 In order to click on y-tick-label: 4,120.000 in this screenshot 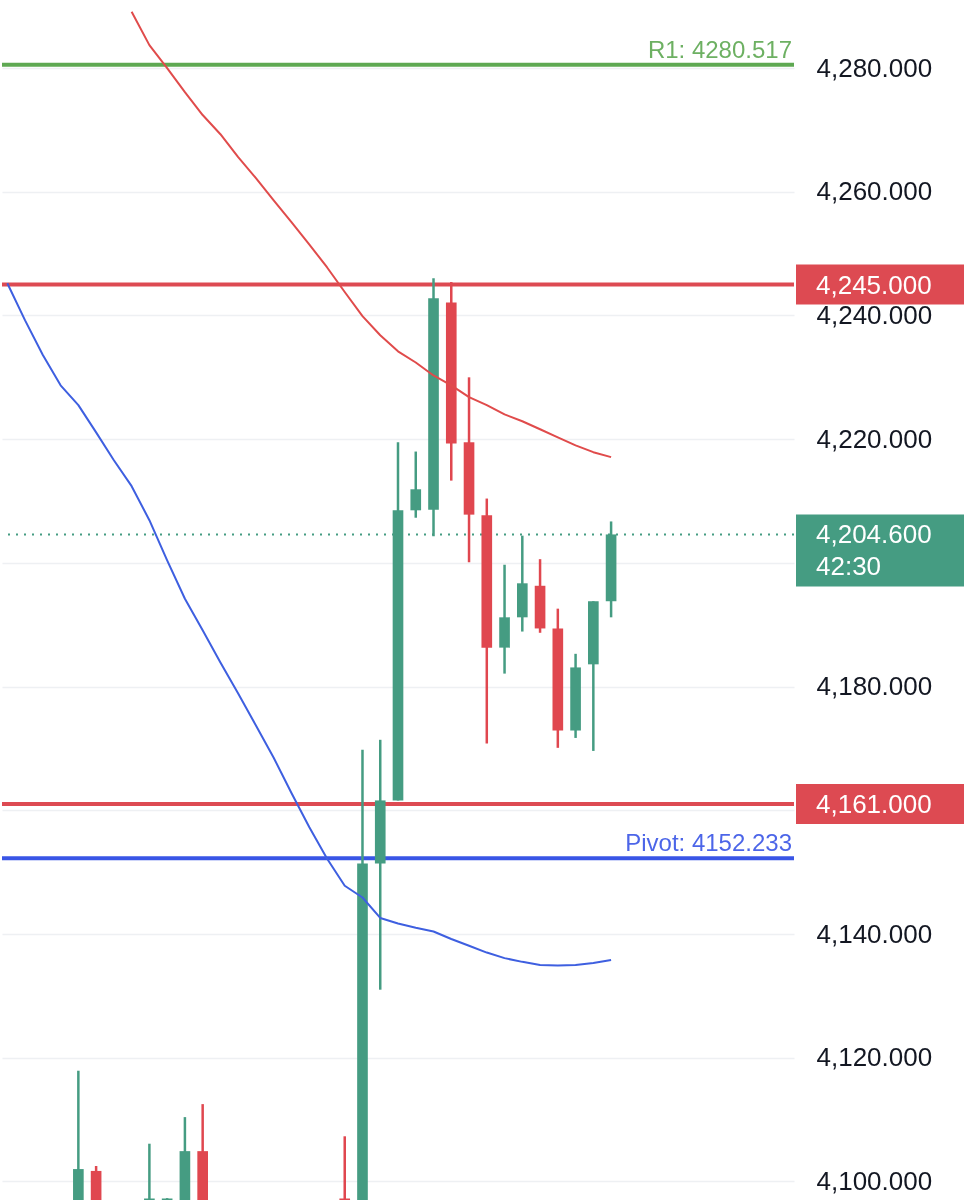, I will do `click(874, 1057)`.